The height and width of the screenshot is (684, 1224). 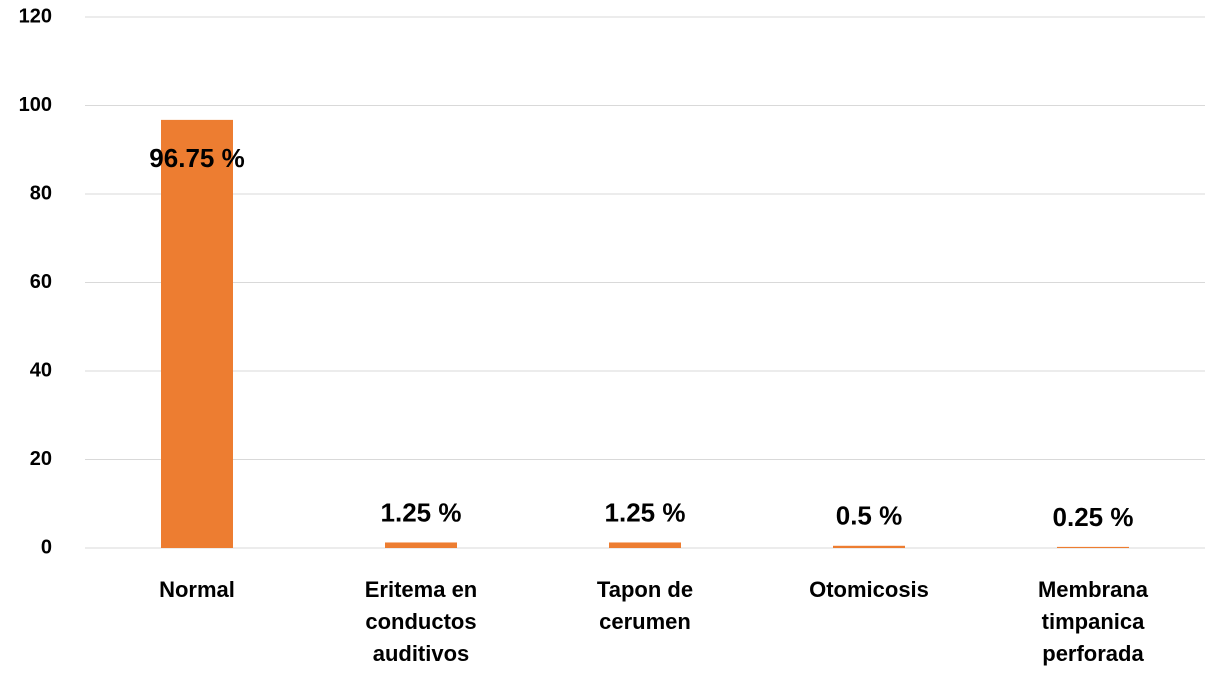 I want to click on y-tick-label: 40, so click(x=41, y=370).